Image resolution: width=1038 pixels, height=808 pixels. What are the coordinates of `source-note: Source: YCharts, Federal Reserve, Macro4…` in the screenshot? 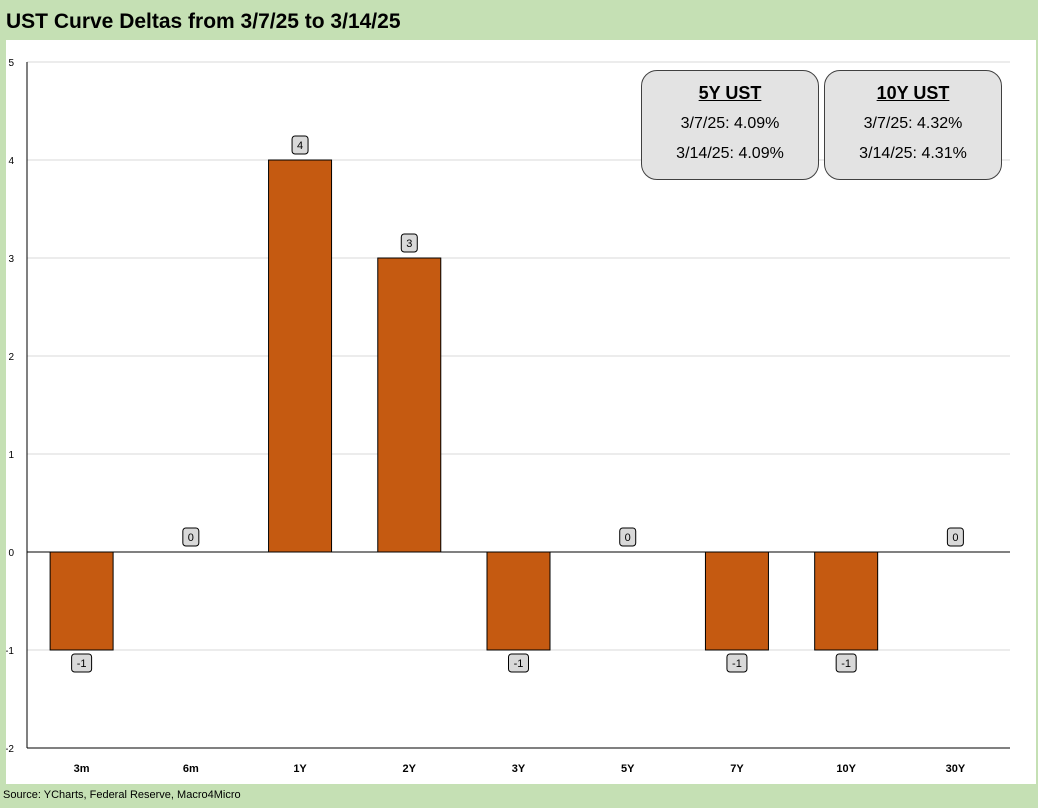 It's located at (122, 795).